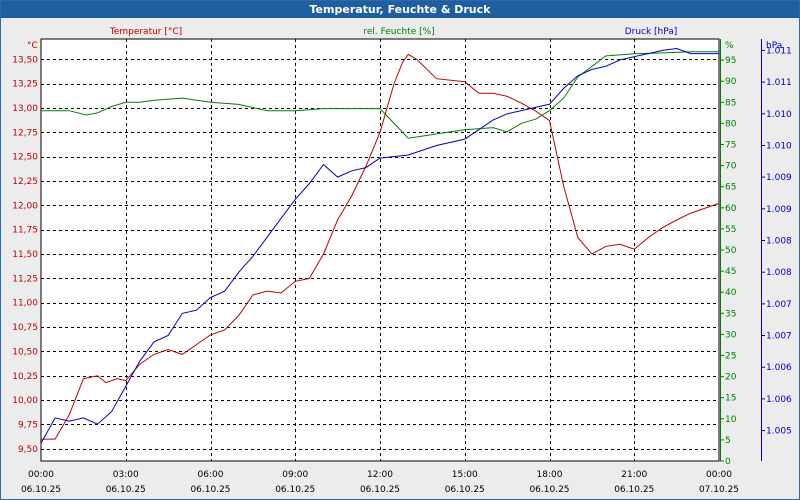  I want to click on humidity-tick-label: 75, so click(730, 146).